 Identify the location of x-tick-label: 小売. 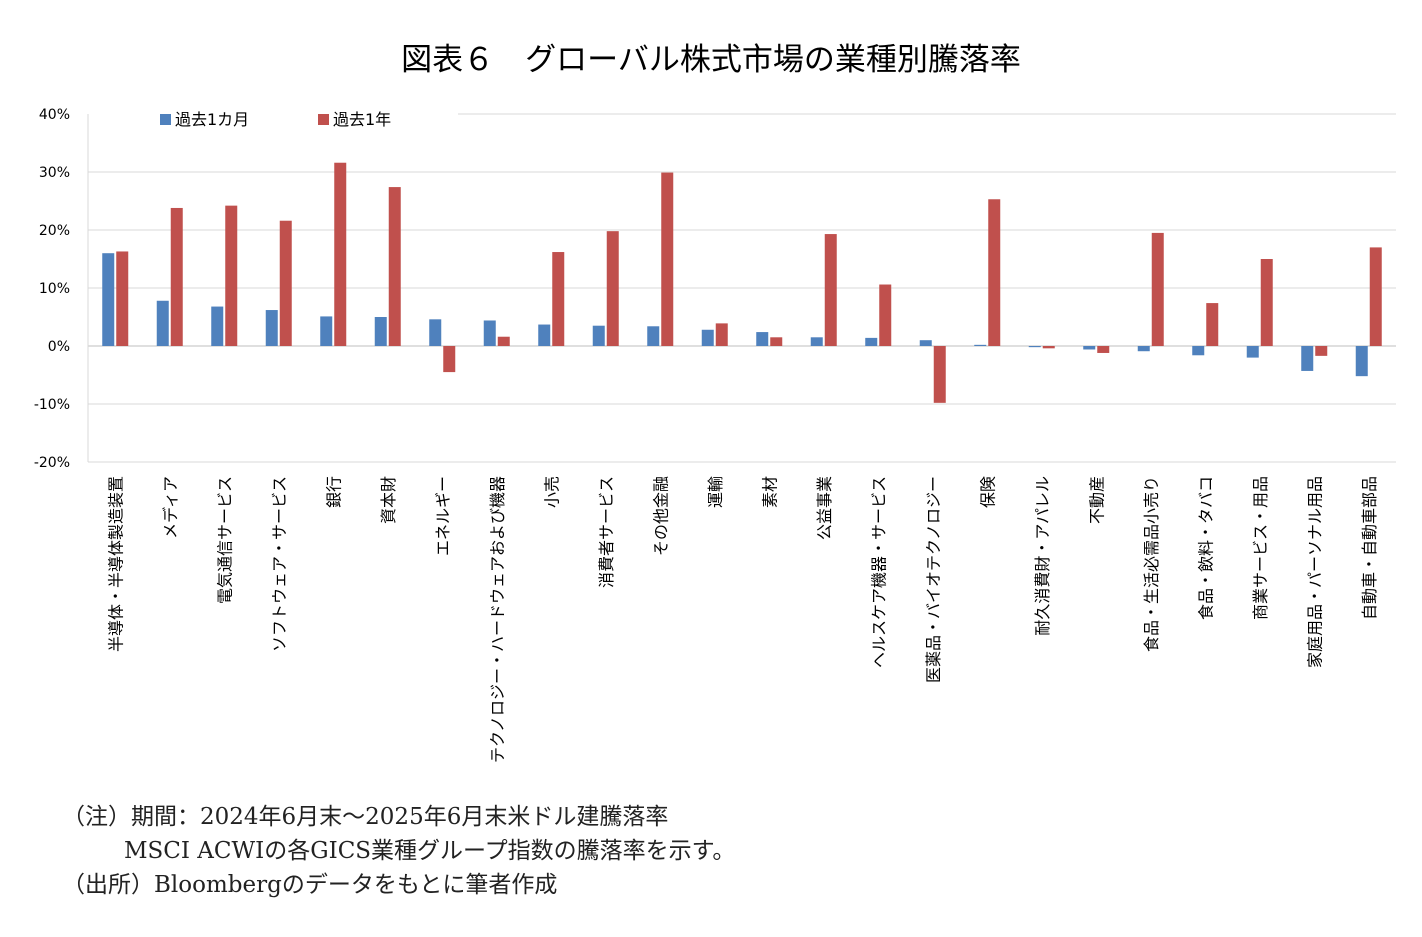
(551, 492).